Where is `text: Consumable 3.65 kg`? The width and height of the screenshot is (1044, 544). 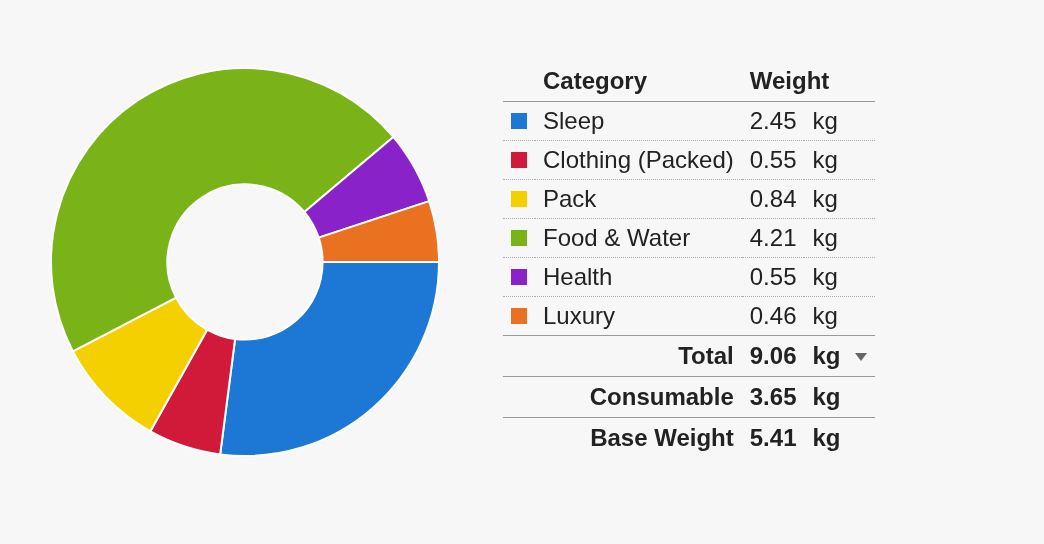 text: Consumable 3.65 kg is located at coordinates (715, 396).